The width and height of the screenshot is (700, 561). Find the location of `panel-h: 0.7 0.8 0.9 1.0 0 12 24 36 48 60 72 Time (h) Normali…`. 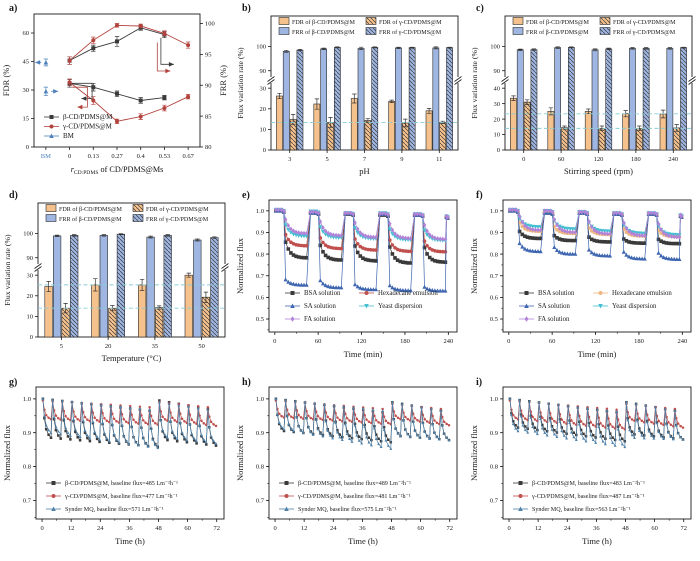

panel-h: 0.7 0.8 0.9 1.0 0 12 24 36 48 60 72 Time (h) Normali… is located at coordinates (349, 467).